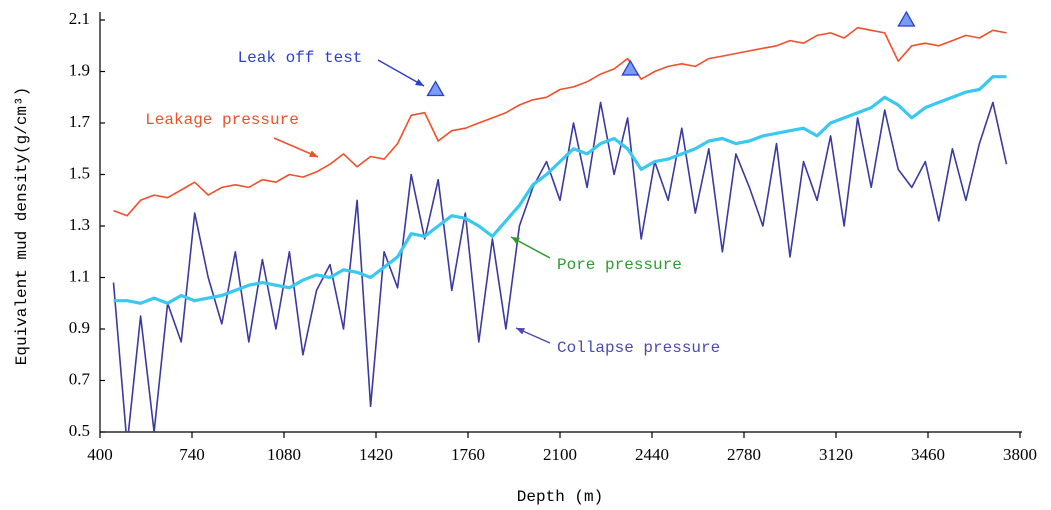 The image size is (1051, 510). I want to click on y-tick-label: 0.7, so click(80, 378).